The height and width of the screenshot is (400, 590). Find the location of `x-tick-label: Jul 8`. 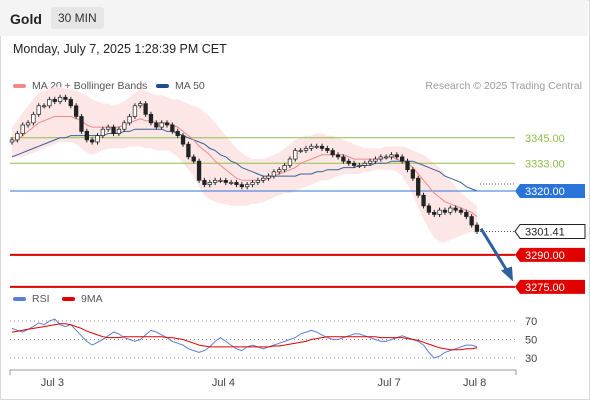

x-tick-label: Jul 8 is located at coordinates (474, 383).